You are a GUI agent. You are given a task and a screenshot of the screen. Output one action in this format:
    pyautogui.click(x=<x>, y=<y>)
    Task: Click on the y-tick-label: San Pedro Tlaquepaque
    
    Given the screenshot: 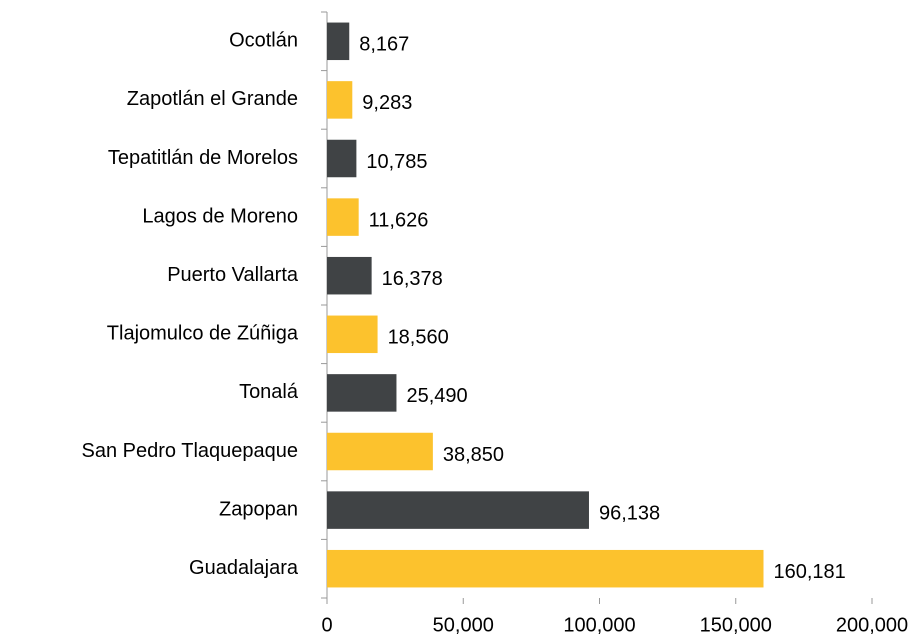 What is the action you would take?
    pyautogui.click(x=190, y=451)
    